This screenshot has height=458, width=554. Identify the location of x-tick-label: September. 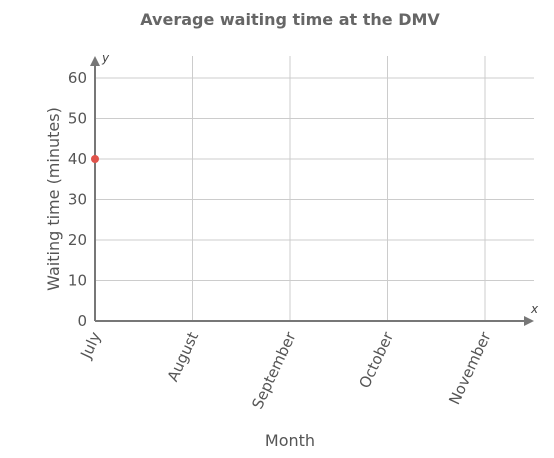
(274, 370).